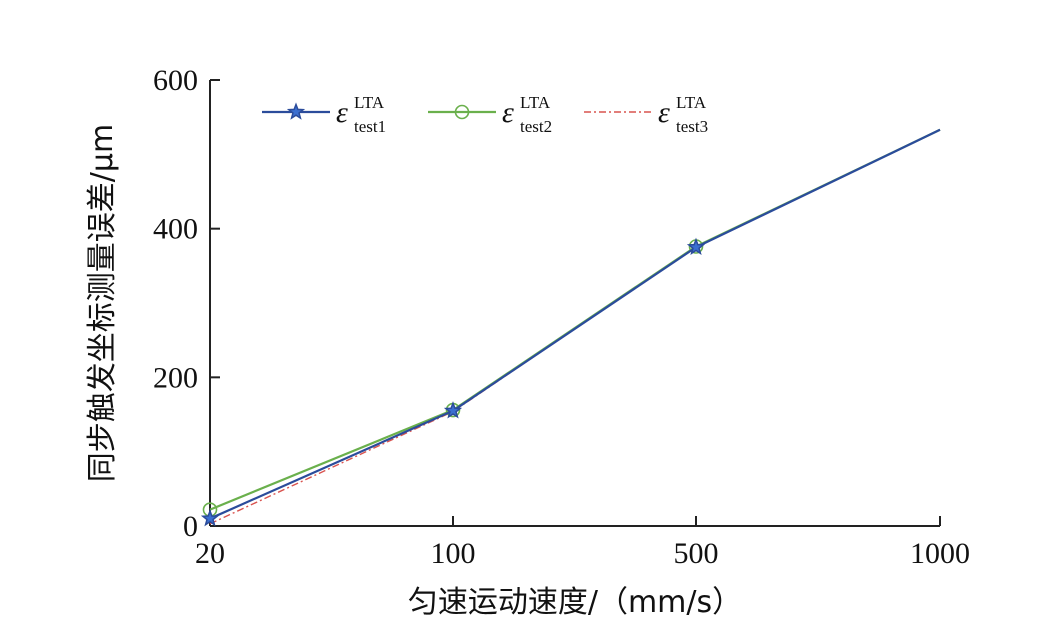  I want to click on legend-subscript: test1, so click(370, 126).